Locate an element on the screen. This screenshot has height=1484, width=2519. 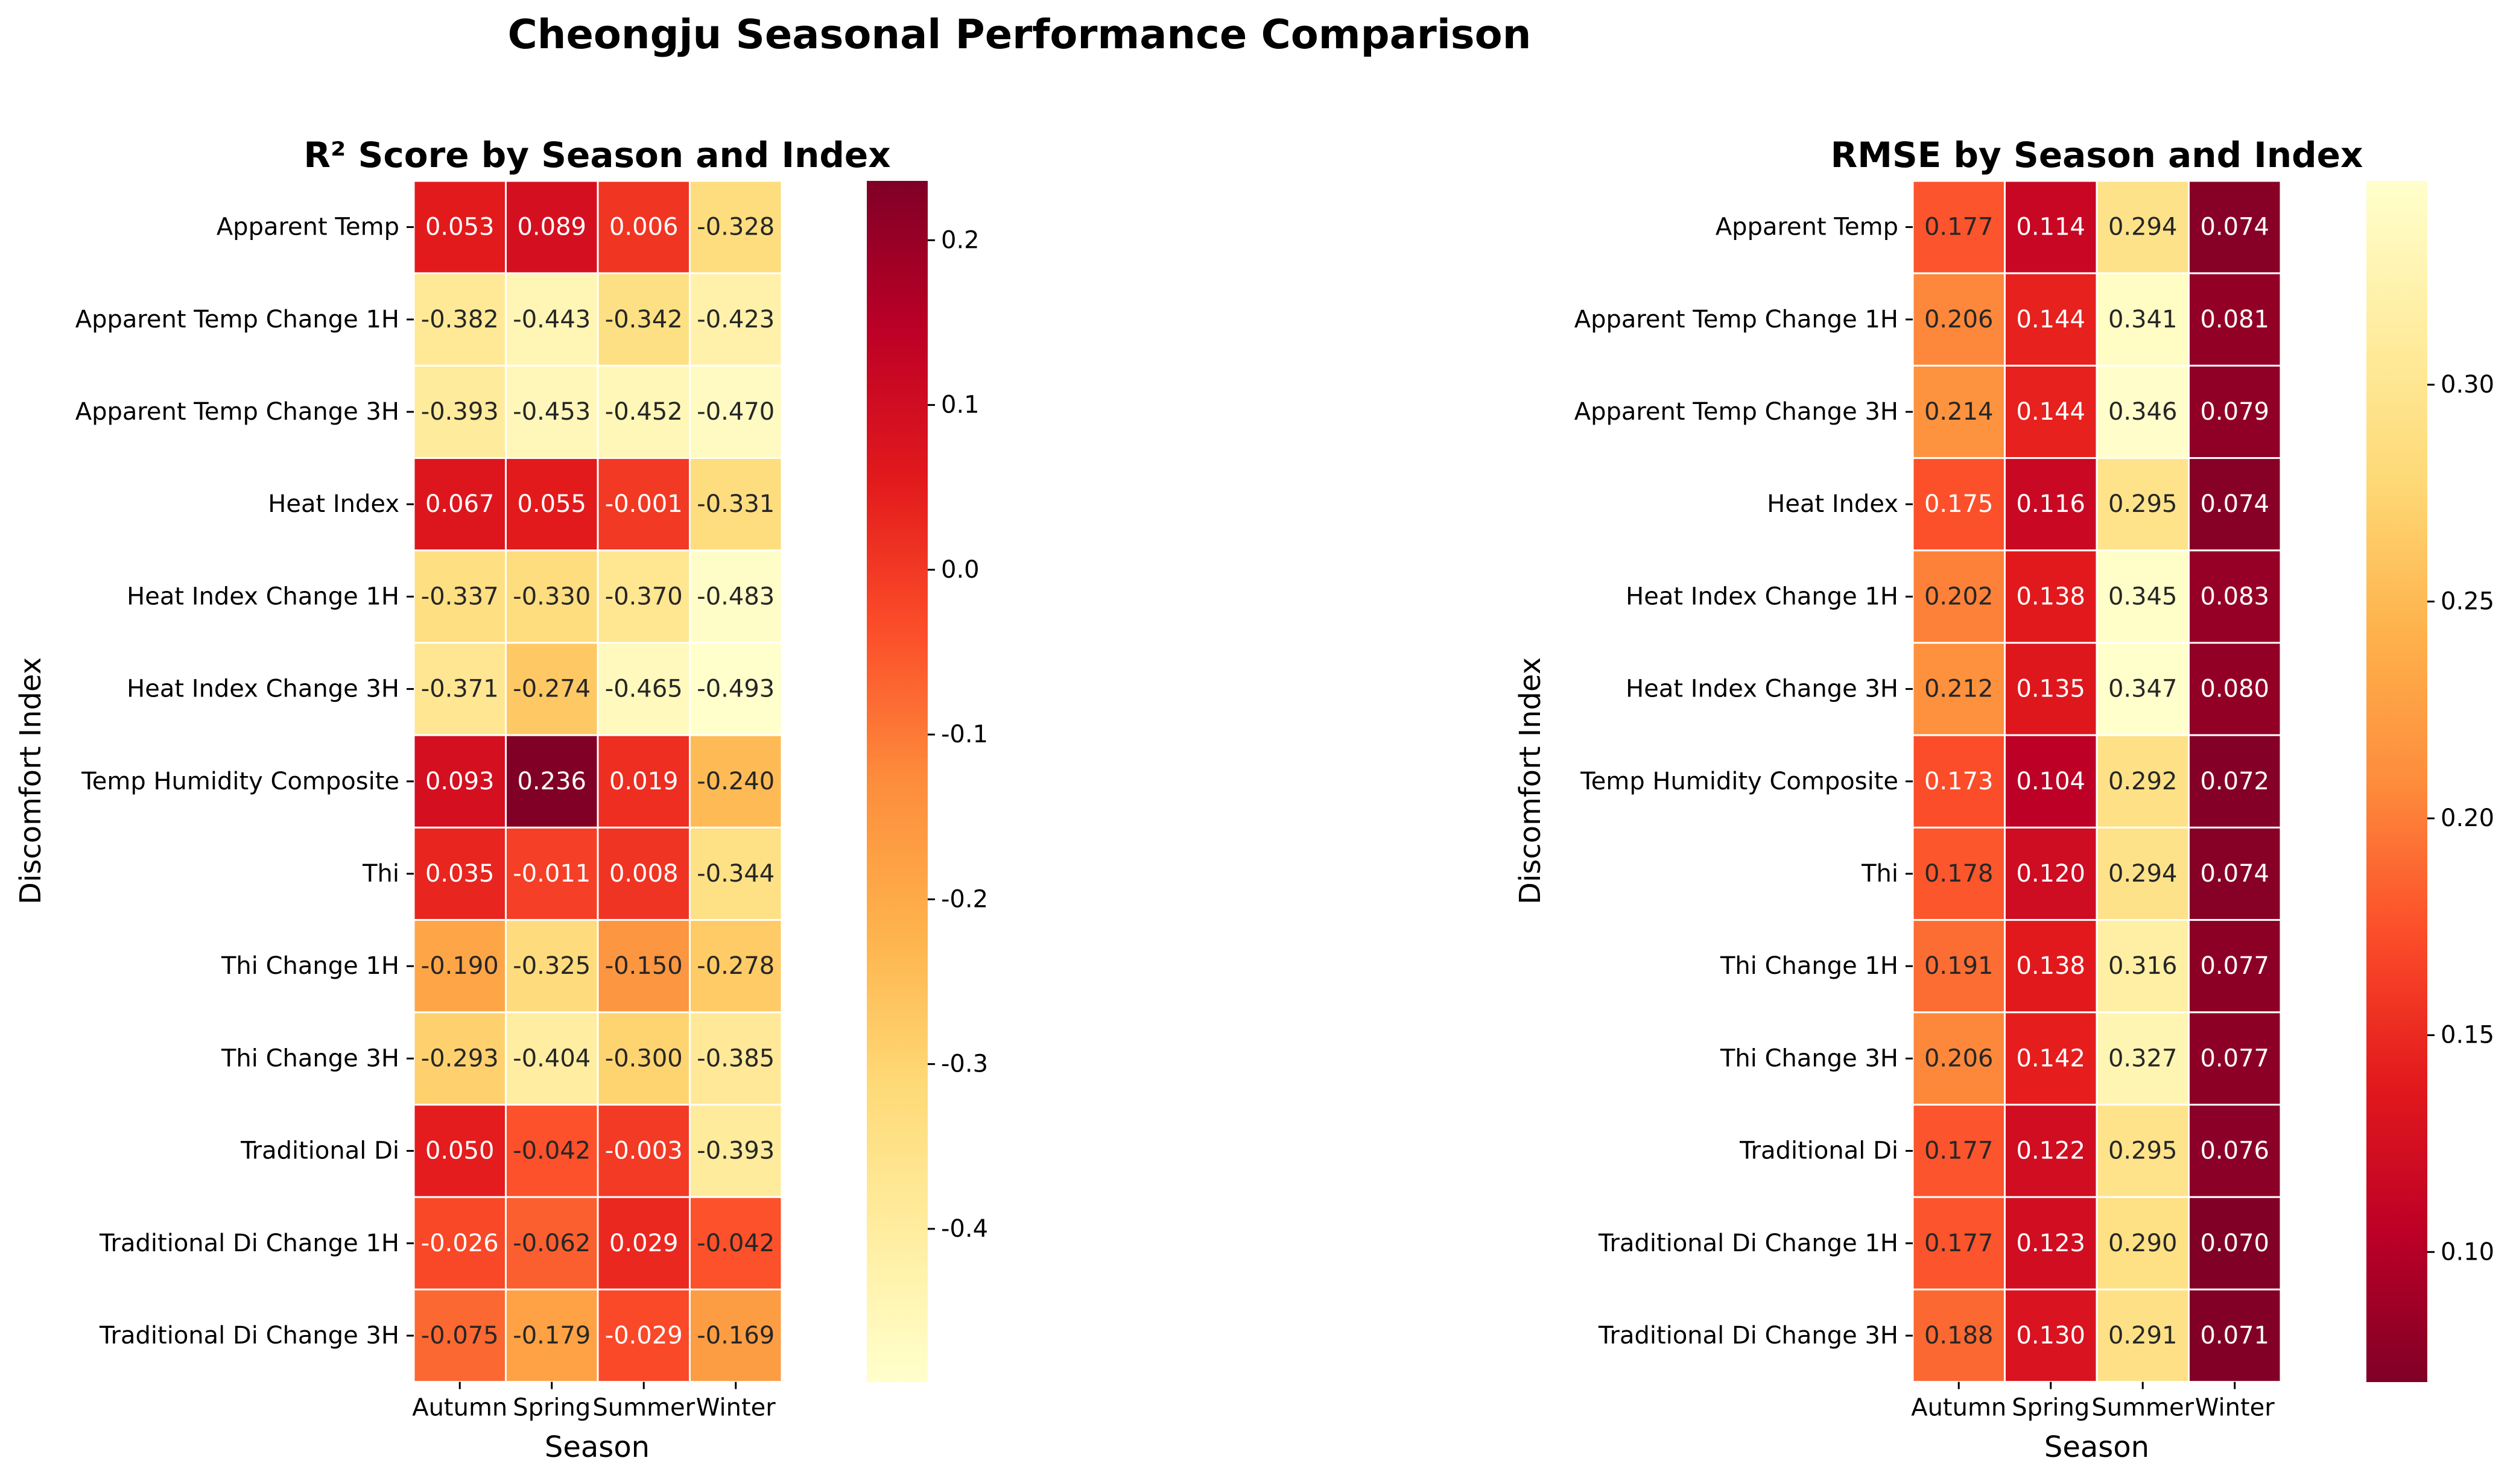
row-label: Thi is located at coordinates (380, 874).